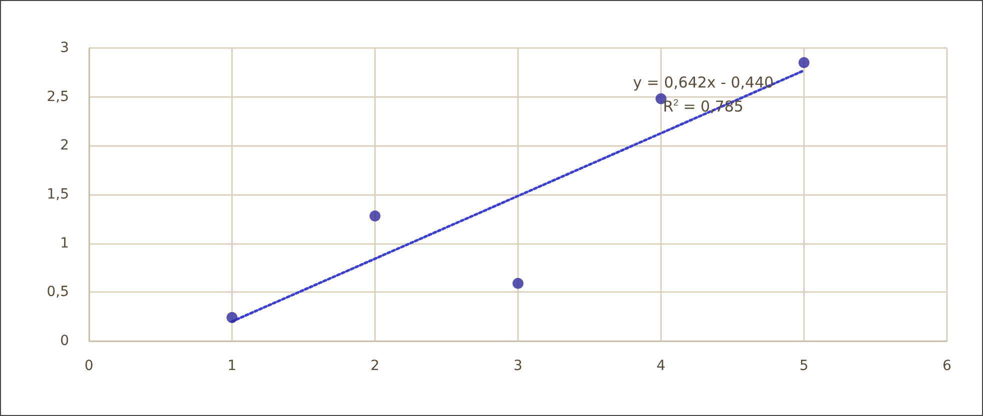  Describe the element at coordinates (947, 366) in the screenshot. I see `x-tick-label: 6` at that location.